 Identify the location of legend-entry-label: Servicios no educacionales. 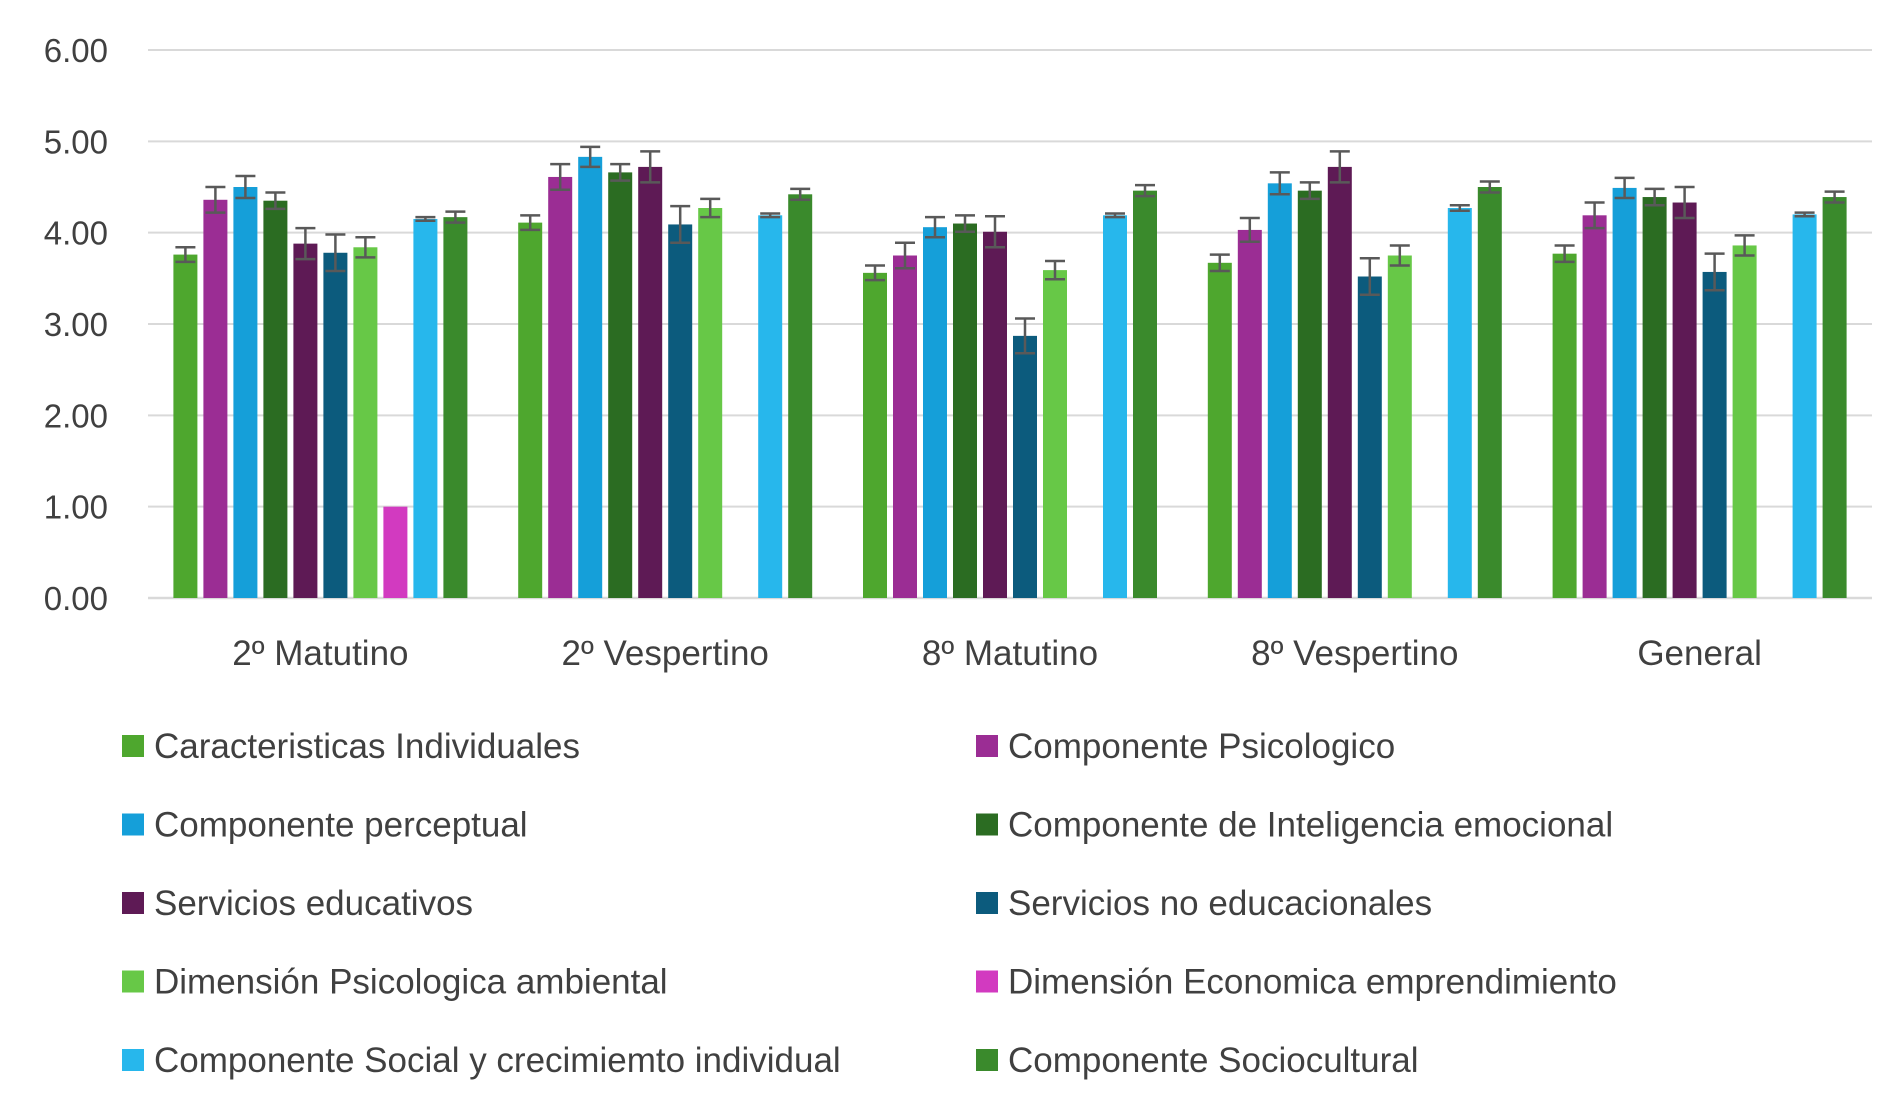
(1220, 903).